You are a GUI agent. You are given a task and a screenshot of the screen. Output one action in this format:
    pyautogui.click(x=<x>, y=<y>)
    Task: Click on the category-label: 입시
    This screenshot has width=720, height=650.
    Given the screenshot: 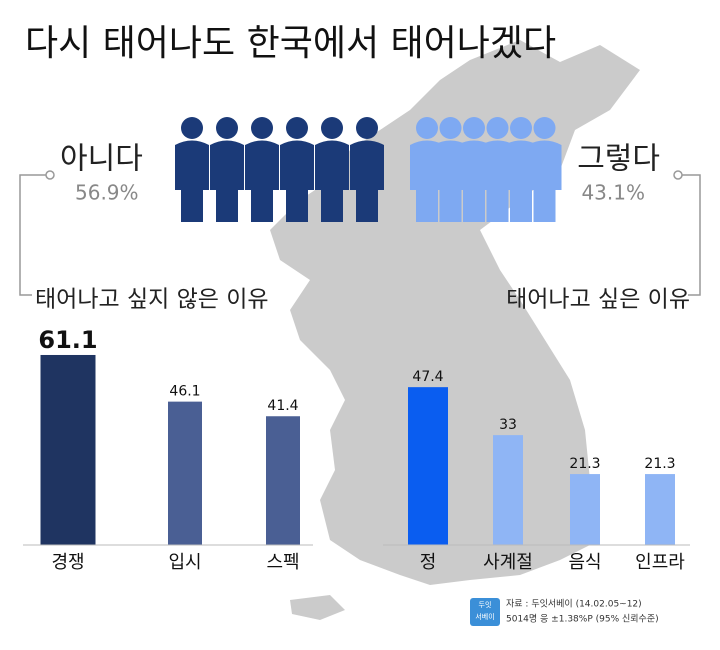 What is the action you would take?
    pyautogui.click(x=184, y=562)
    